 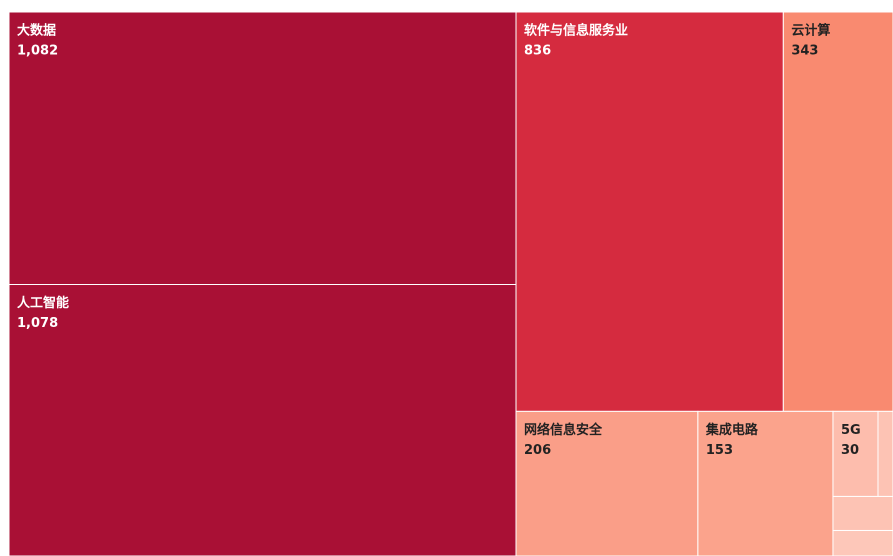 What do you see at coordinates (37, 51) in the screenshot?
I see `cell-value: 1,082` at bounding box center [37, 51].